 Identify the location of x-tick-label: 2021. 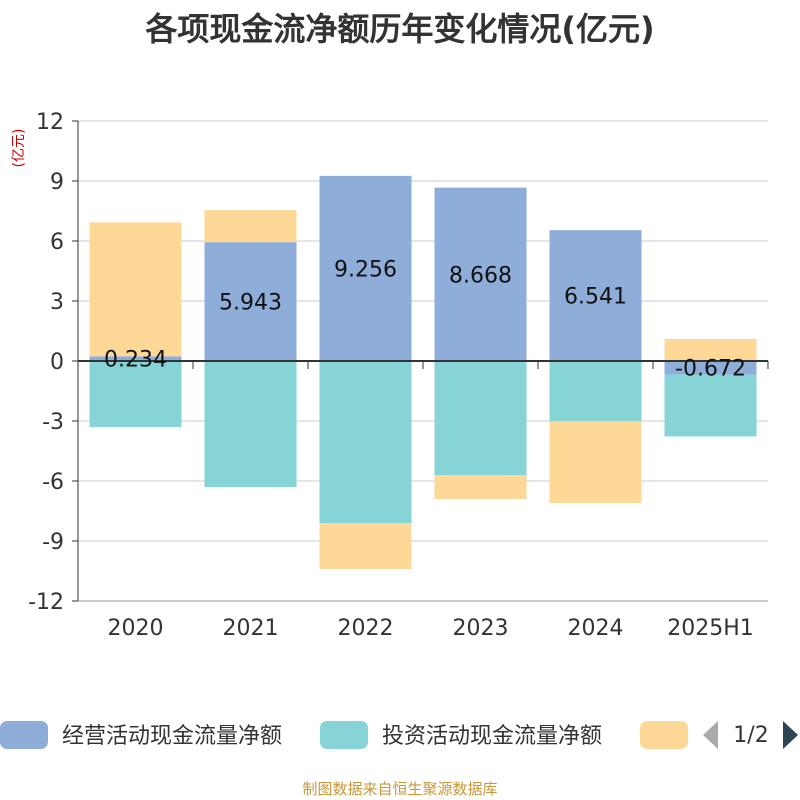
(251, 628).